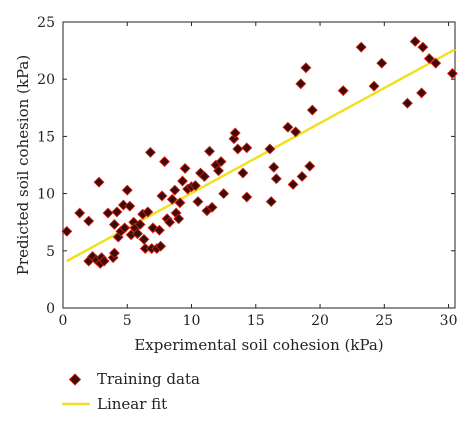 This screenshot has height=428, width=474. Describe the element at coordinates (63, 321) in the screenshot. I see `x-tick-label: 0` at that location.